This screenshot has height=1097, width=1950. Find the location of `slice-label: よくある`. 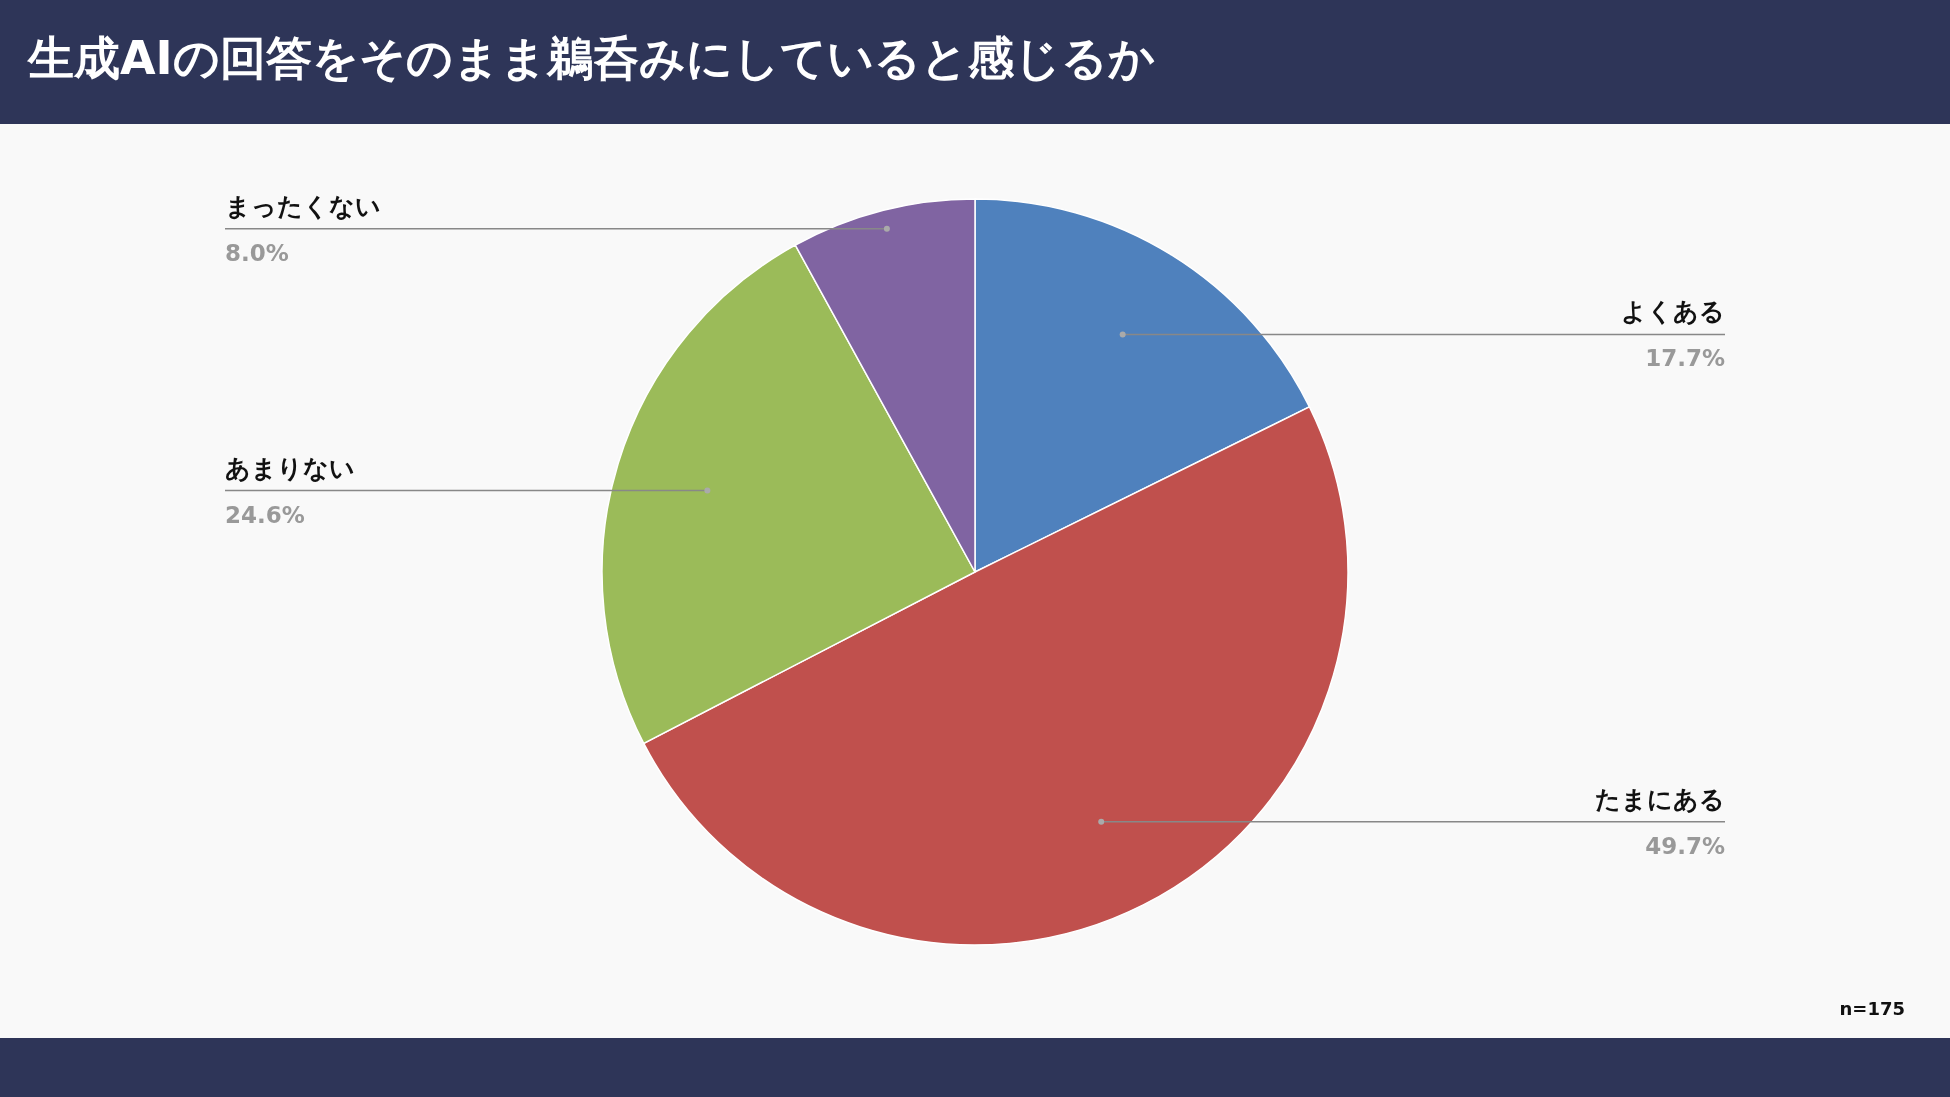

slice-label: よくある is located at coordinates (1673, 312).